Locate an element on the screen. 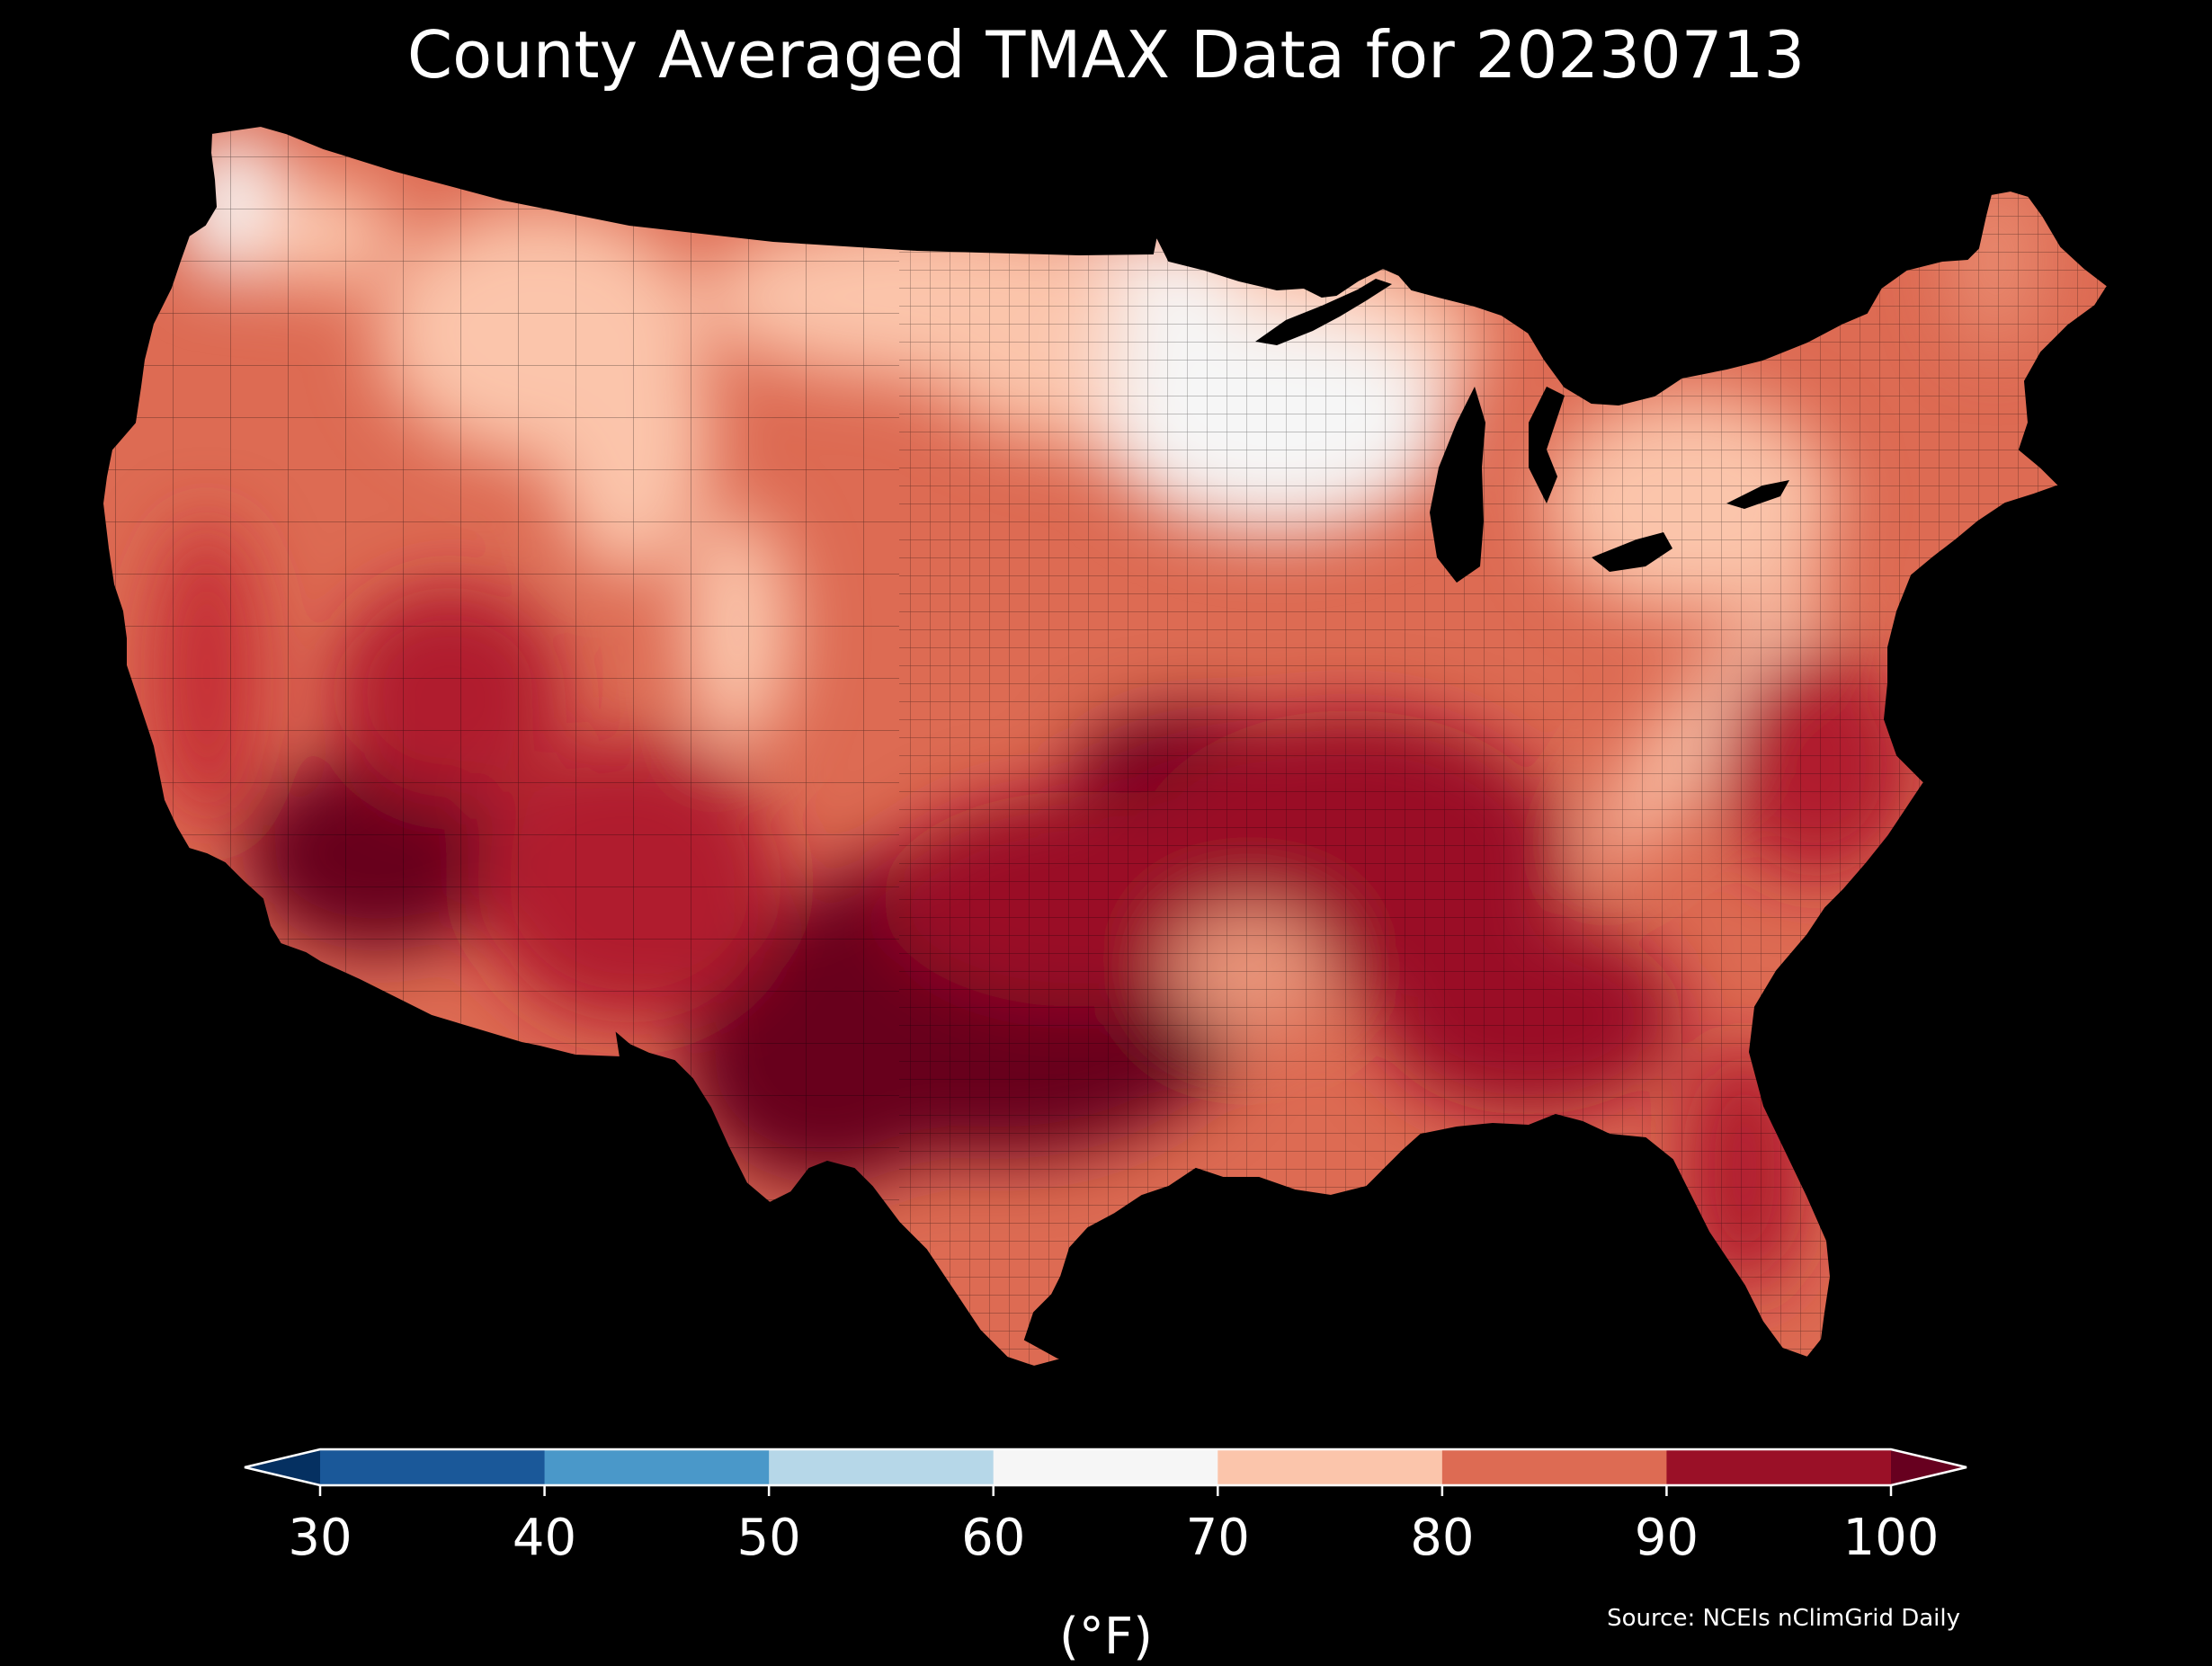 The width and height of the screenshot is (2212, 1666). colorbar-tick-label: 90 is located at coordinates (1666, 1538).